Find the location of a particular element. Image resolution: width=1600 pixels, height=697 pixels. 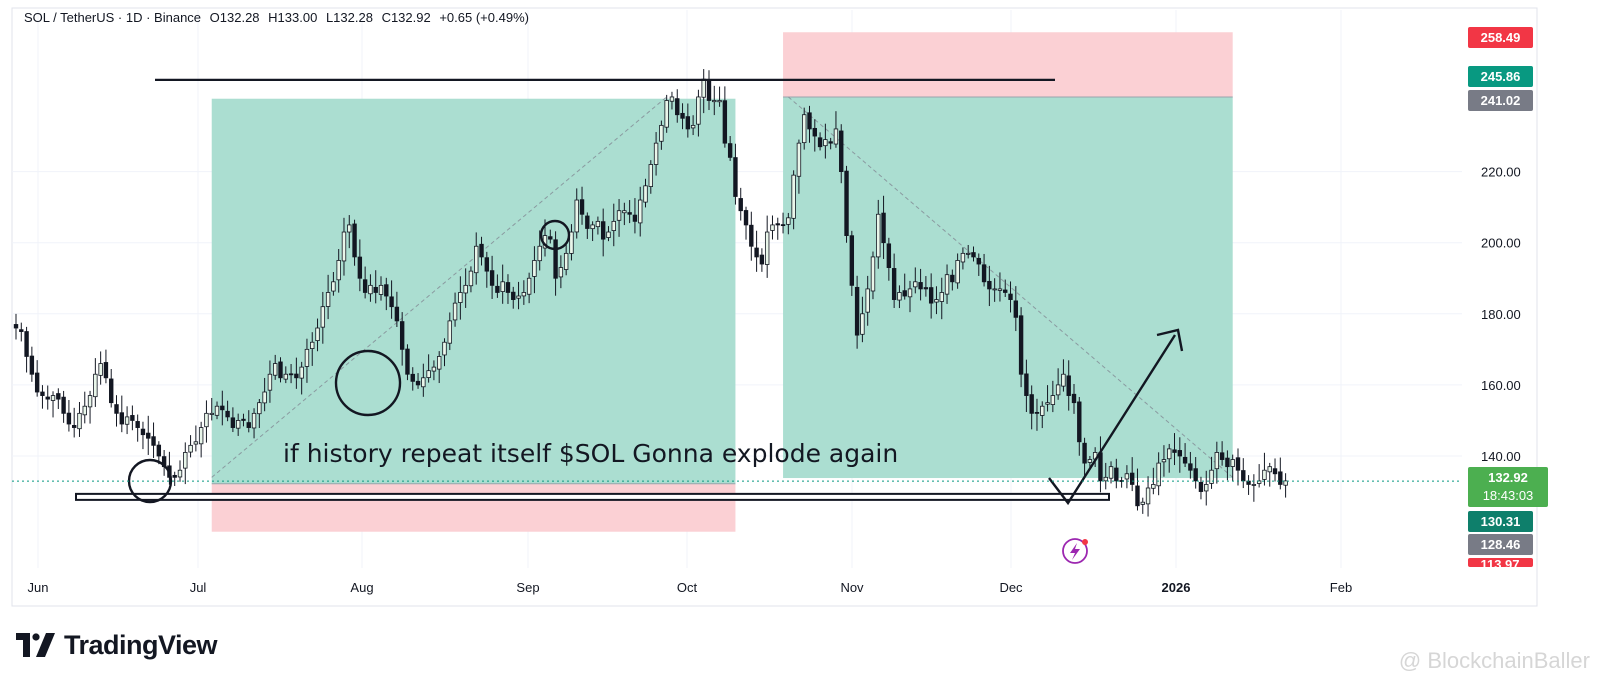

projection-path is located at coordinates (1112, 420).